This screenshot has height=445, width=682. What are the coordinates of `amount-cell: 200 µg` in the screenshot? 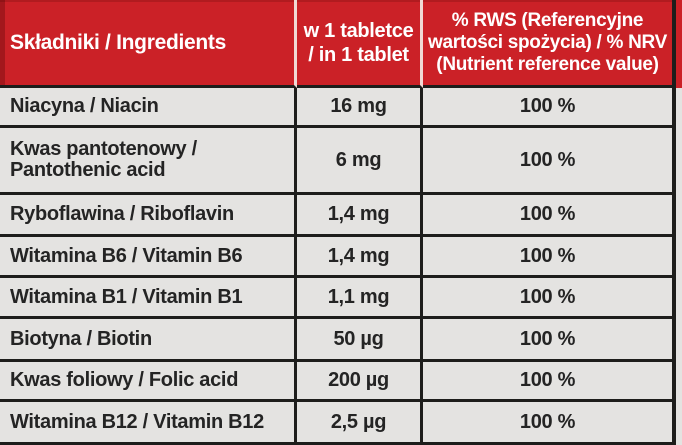 It's located at (360, 382).